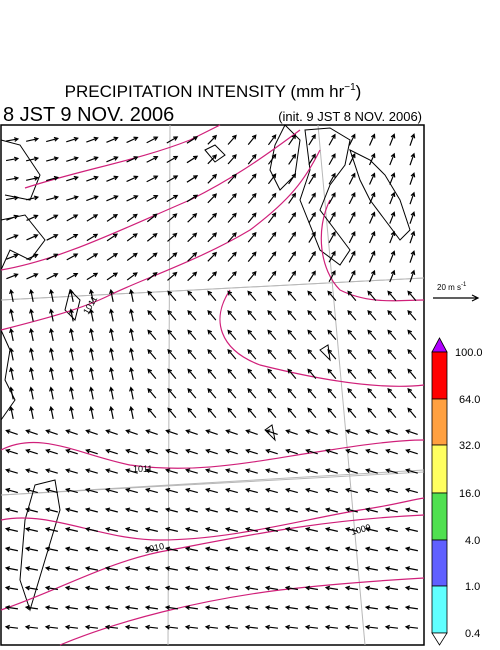 This screenshot has width=500, height=650. What do you see at coordinates (472, 541) in the screenshot?
I see `colorbar-label: 4.0` at bounding box center [472, 541].